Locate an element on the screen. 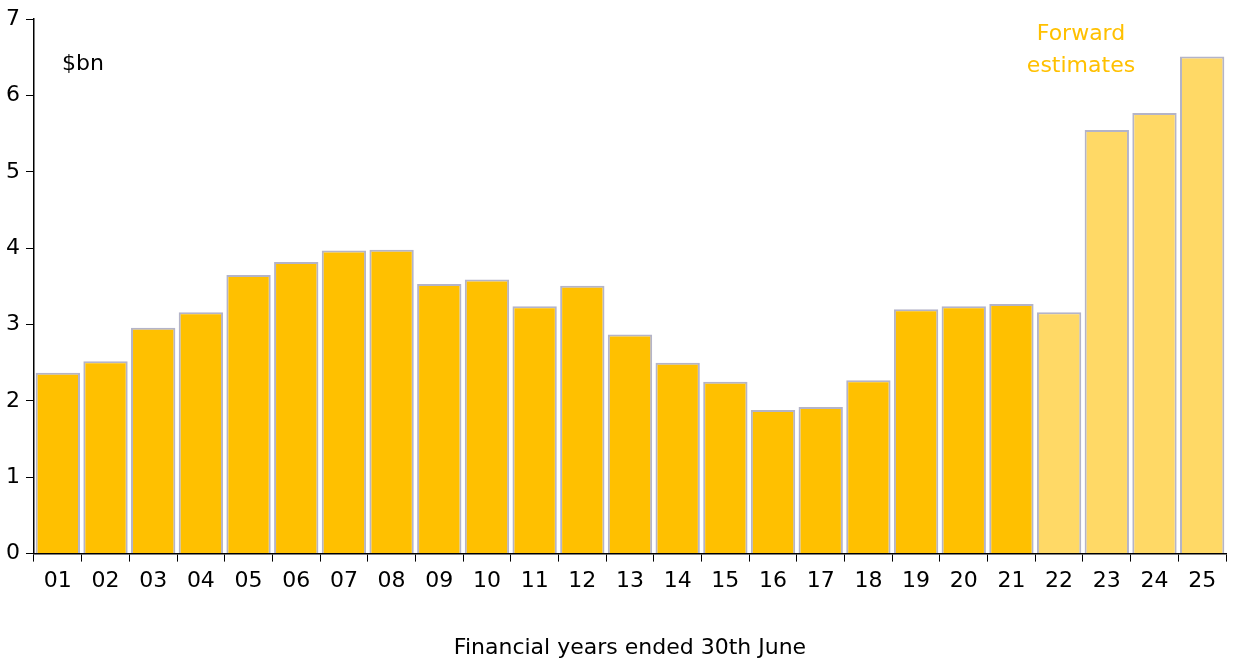  x-tick-label: 05 is located at coordinates (248, 579).